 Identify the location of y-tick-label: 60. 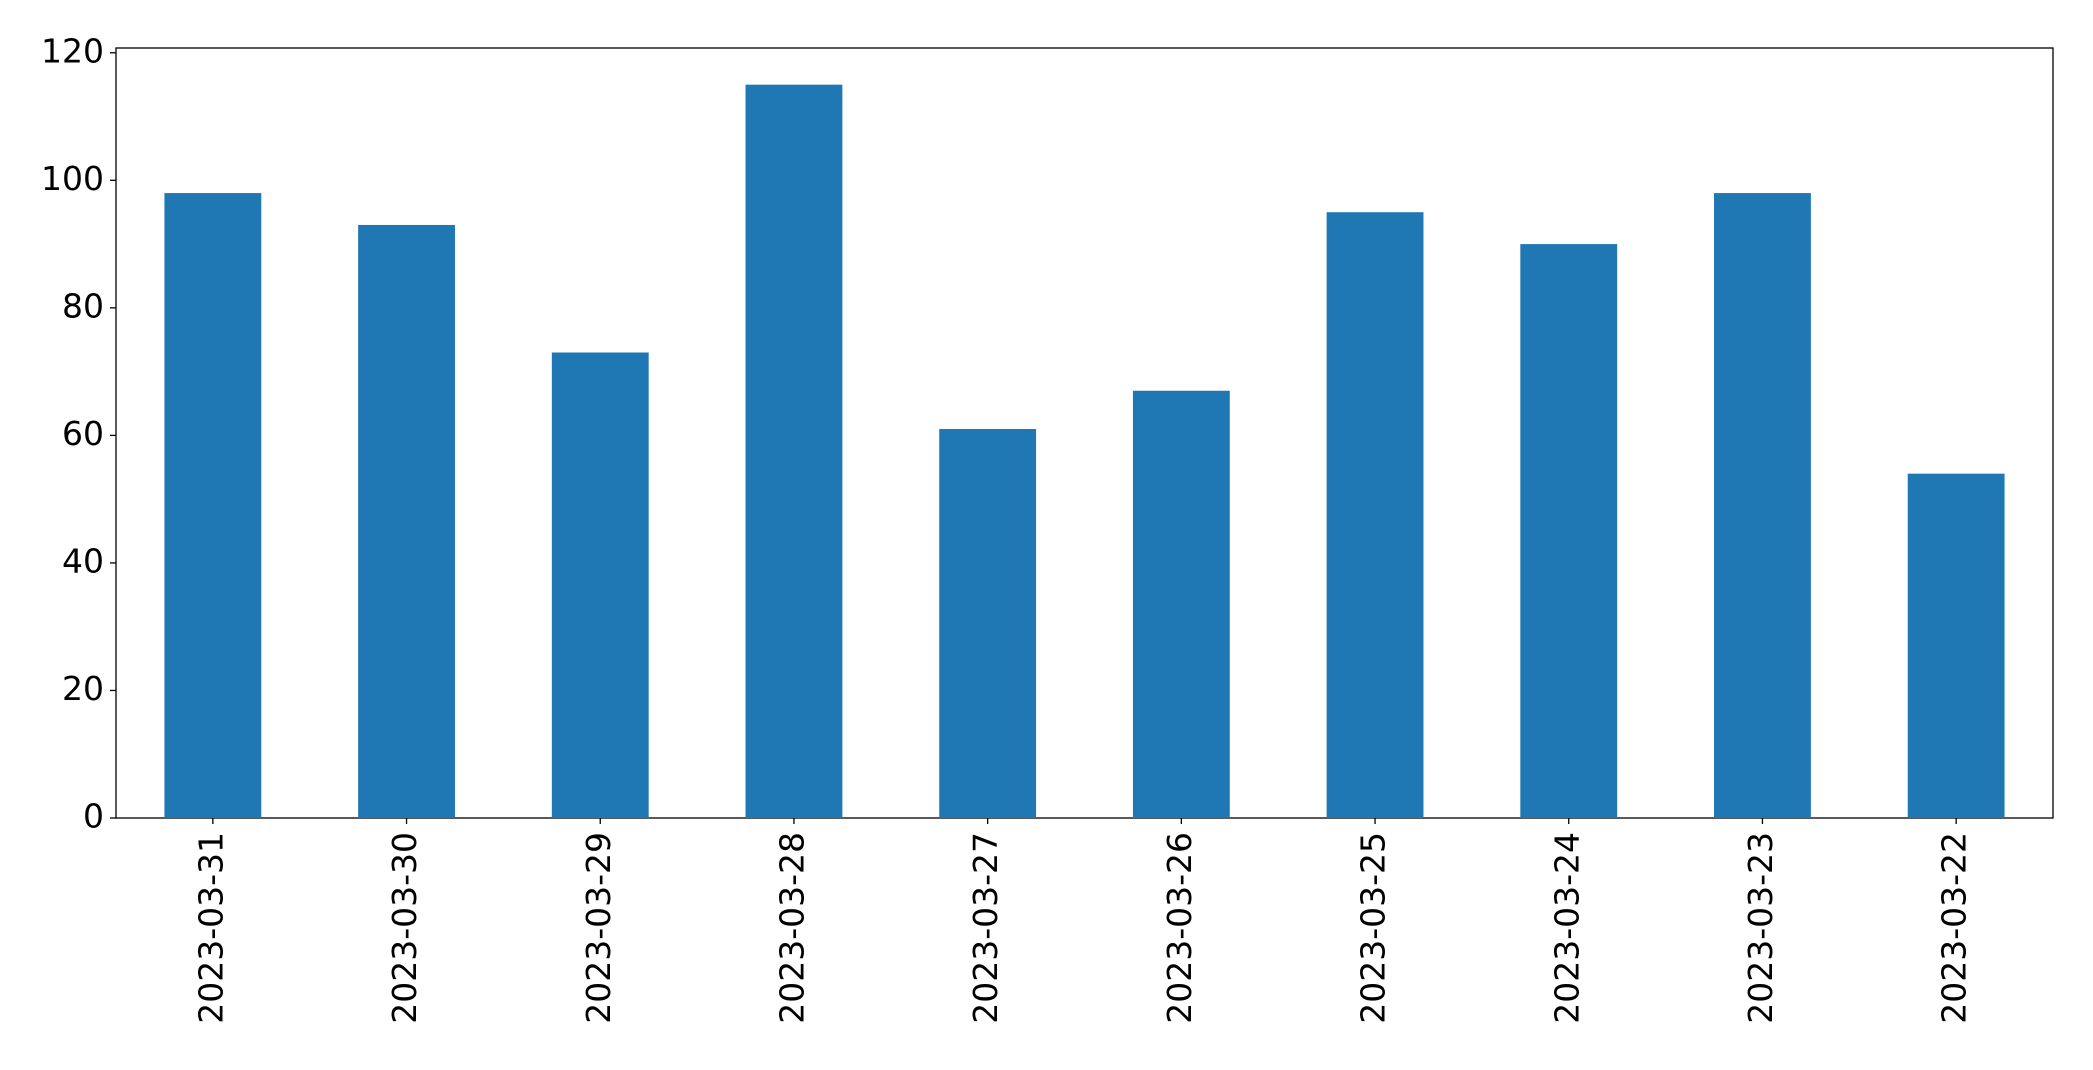
(83, 433).